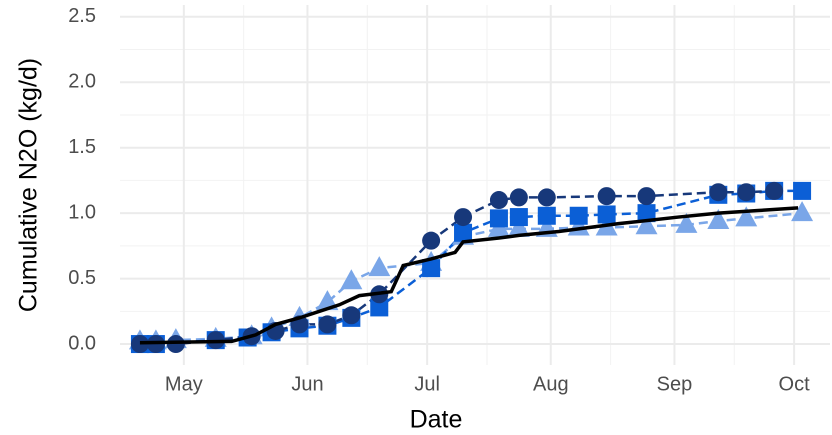 This screenshot has width=832, height=435. Describe the element at coordinates (427, 384) in the screenshot. I see `x-tick-label: Jul` at that location.